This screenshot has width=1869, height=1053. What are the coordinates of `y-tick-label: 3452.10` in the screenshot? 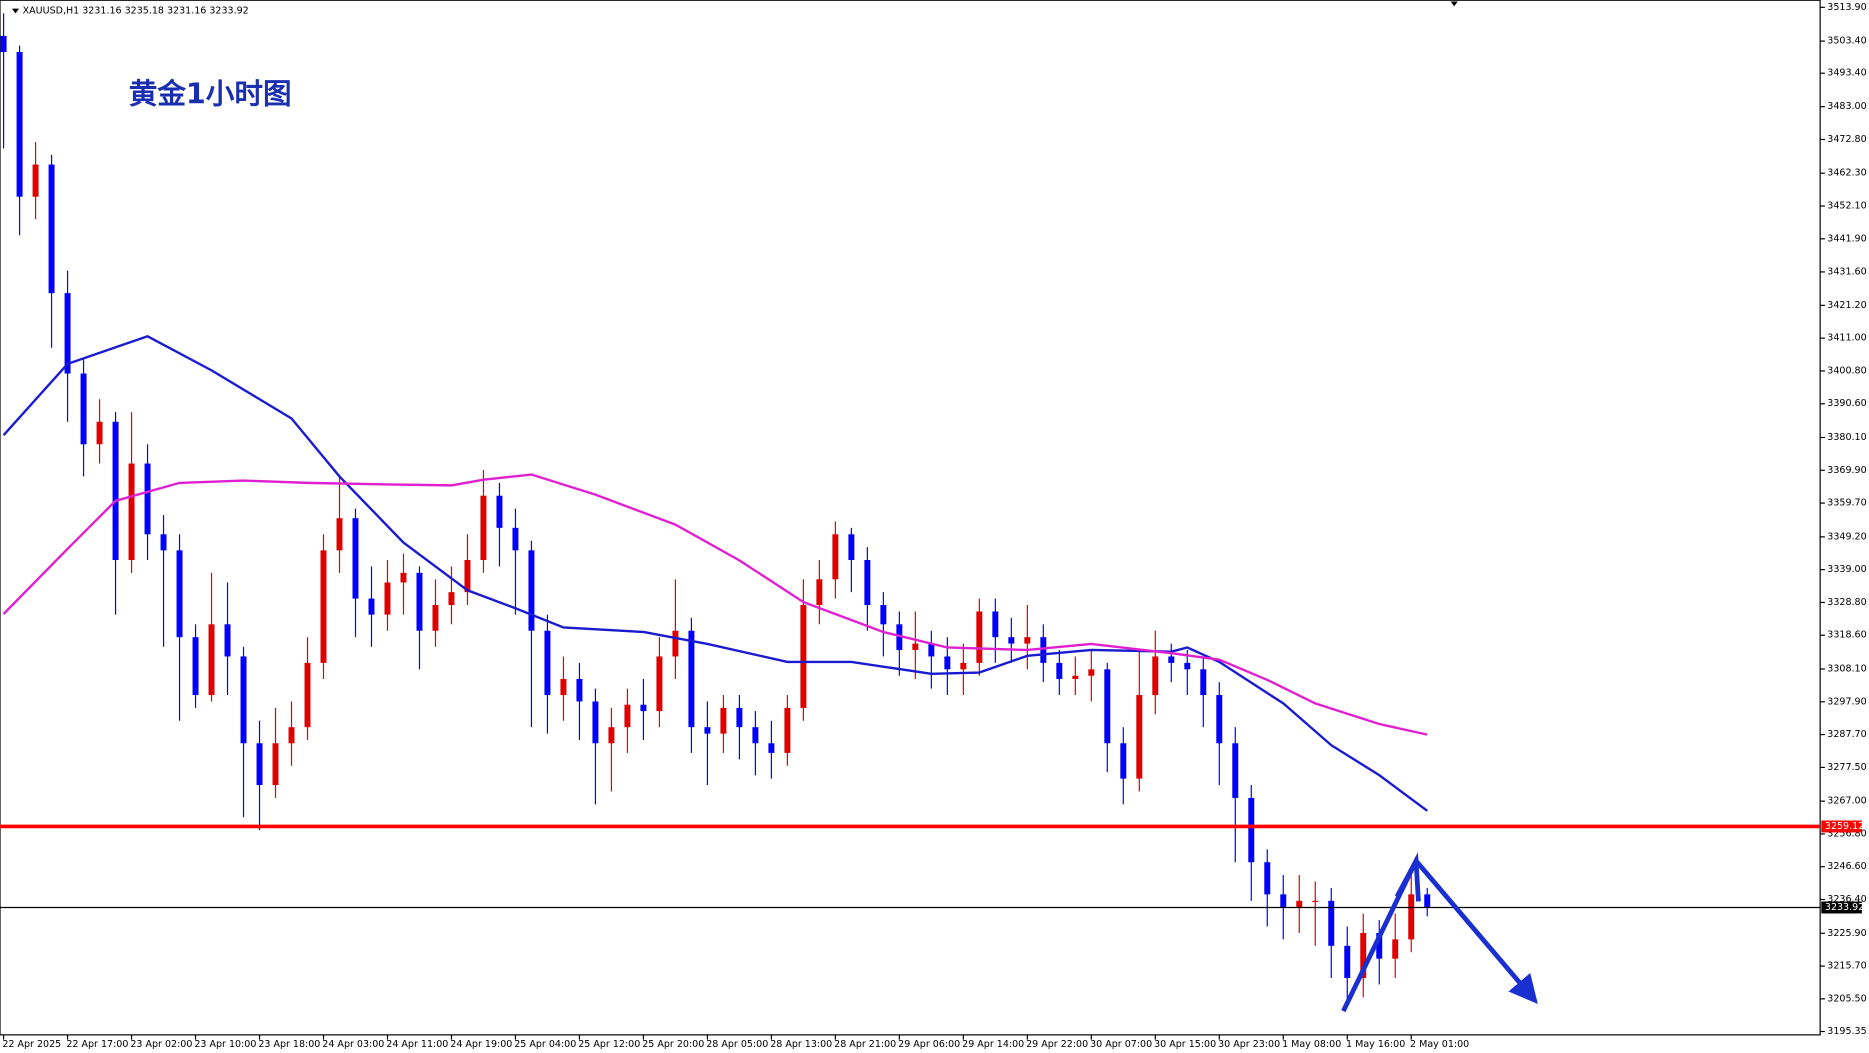 It's located at (1846, 206).